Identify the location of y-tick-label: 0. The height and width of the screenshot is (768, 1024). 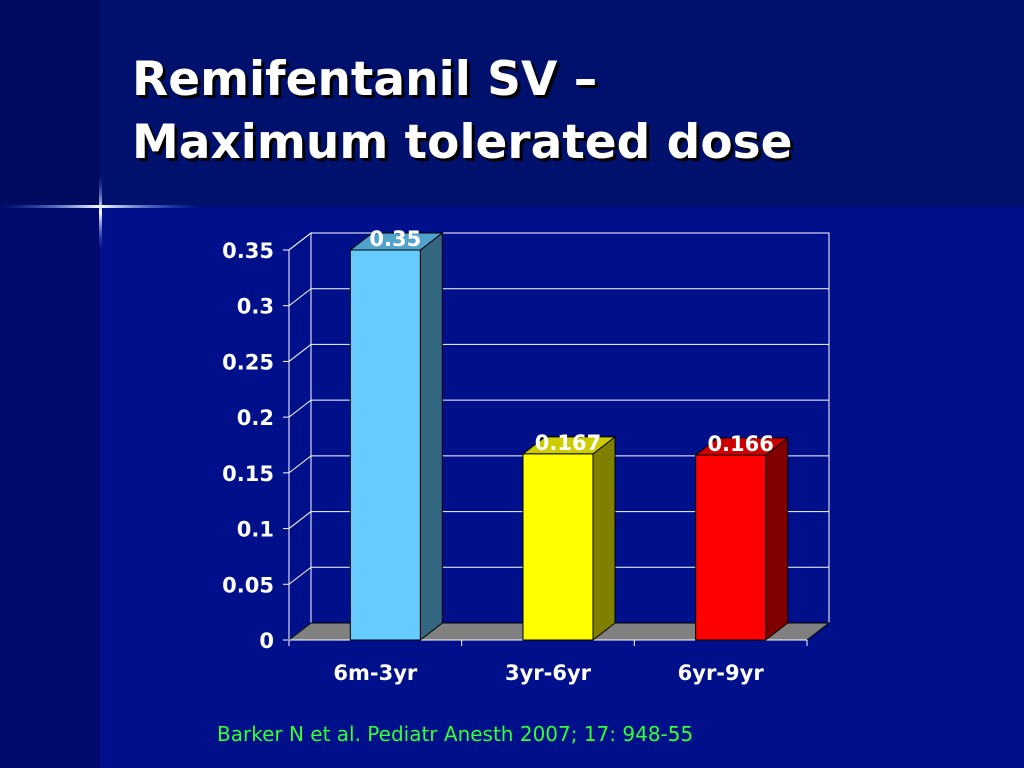
(266, 641).